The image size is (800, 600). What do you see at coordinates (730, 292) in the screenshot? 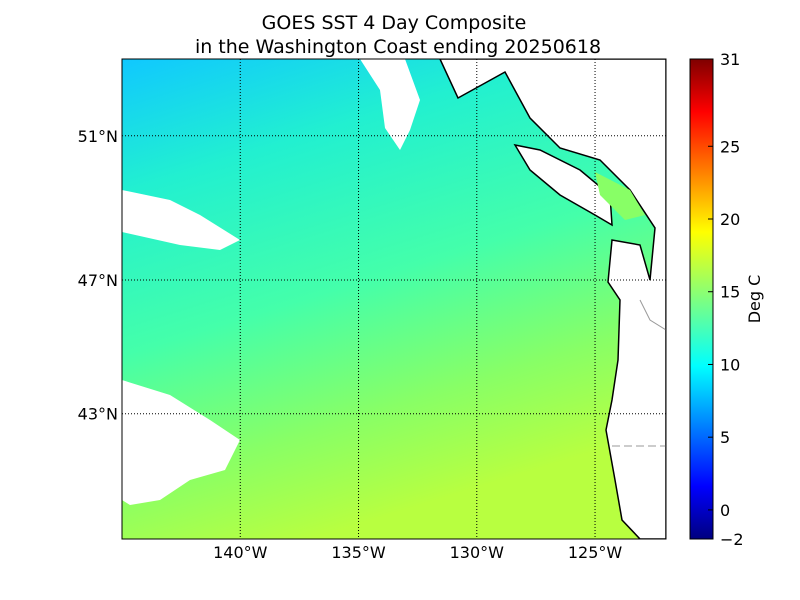
I see `colorbar-tick-label: 15` at bounding box center [730, 292].